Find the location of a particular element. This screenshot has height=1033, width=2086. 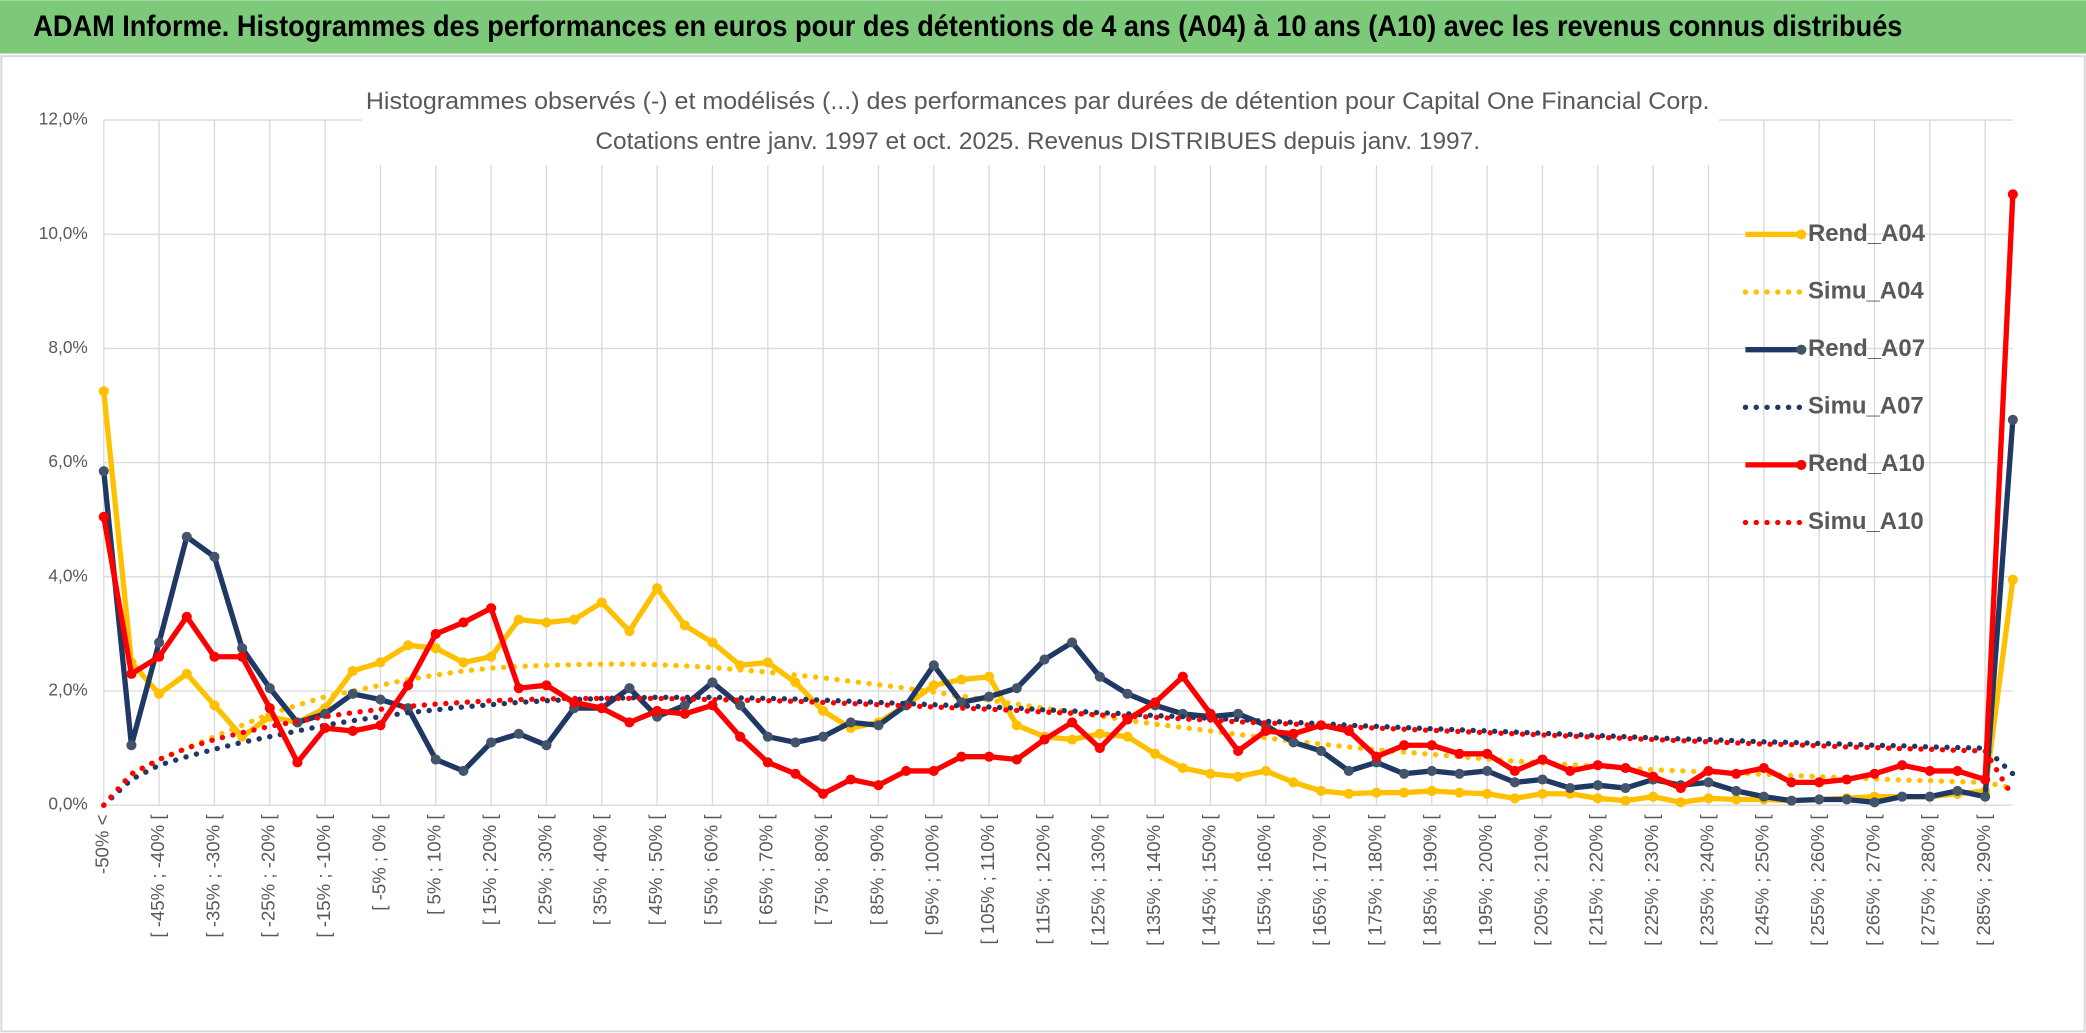

x-tick-label: [ 215% ; 220% [ is located at coordinates (1596, 880).